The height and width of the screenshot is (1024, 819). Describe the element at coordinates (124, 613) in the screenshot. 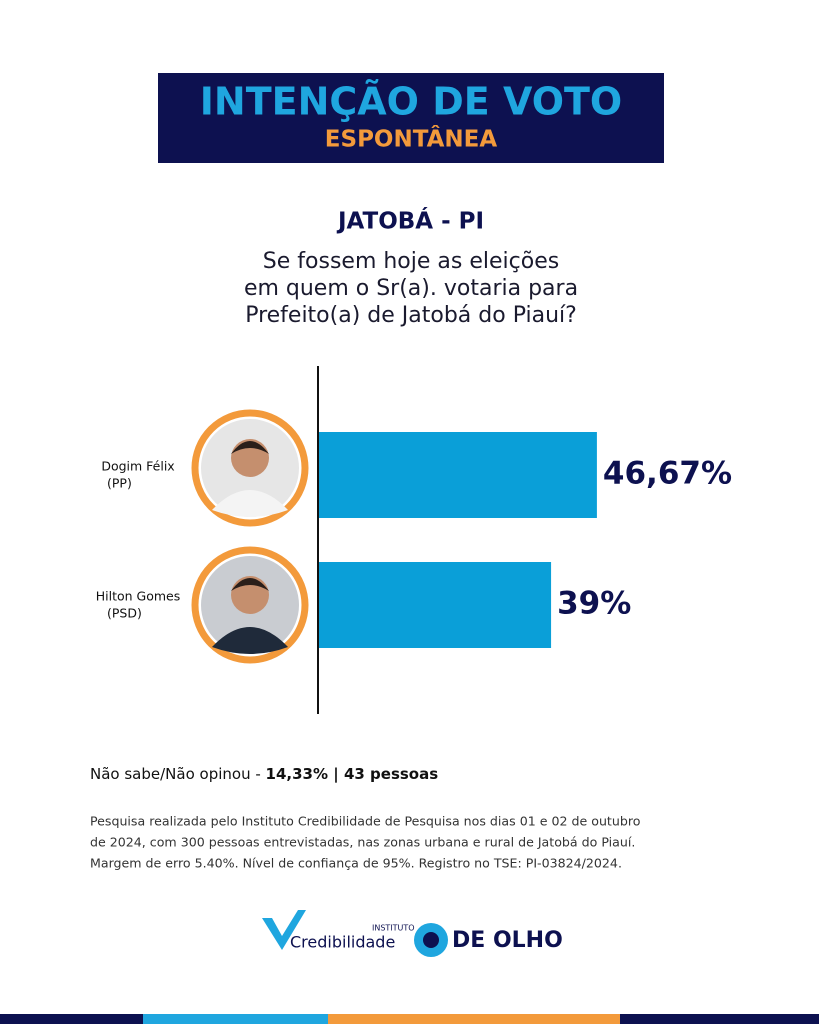

I see `party-label: (PSD)` at that location.